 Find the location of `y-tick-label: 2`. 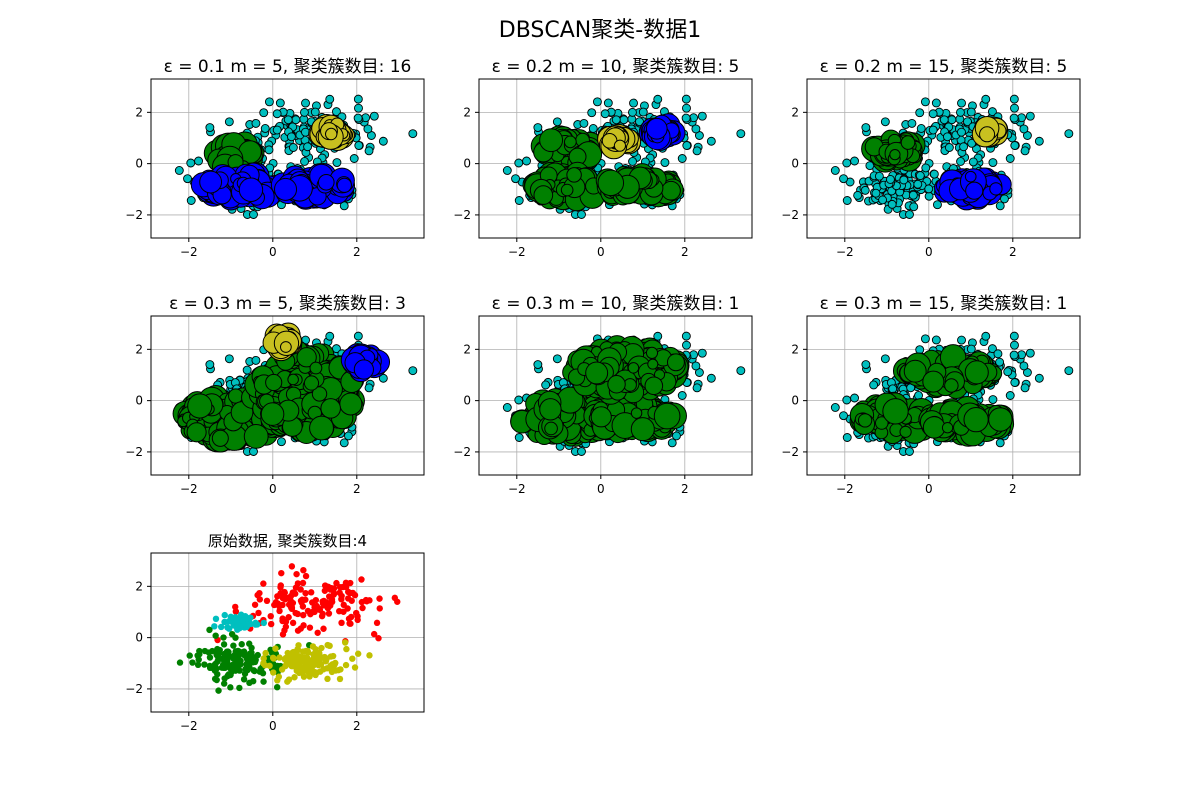

y-tick-label: 2 is located at coordinates (467, 112).